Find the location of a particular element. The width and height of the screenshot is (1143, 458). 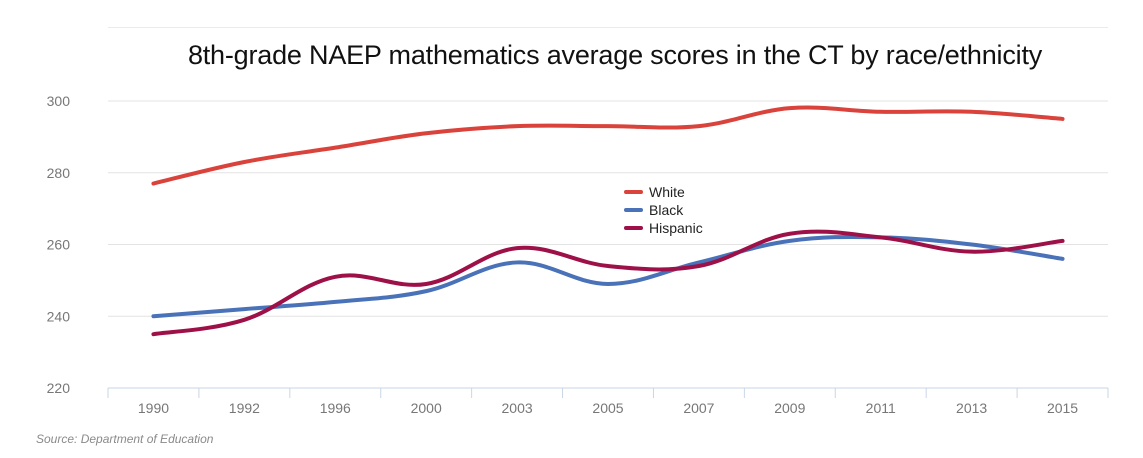

top-divider is located at coordinates (608, 27).